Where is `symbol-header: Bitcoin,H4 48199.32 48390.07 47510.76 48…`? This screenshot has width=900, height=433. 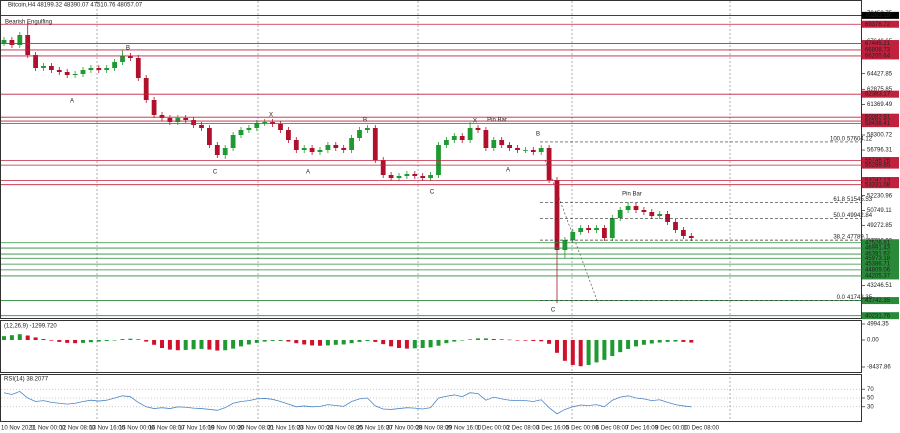
symbol-header: Bitcoin,H4 48199.32 48390.07 47510.76 48… is located at coordinates (75, 6).